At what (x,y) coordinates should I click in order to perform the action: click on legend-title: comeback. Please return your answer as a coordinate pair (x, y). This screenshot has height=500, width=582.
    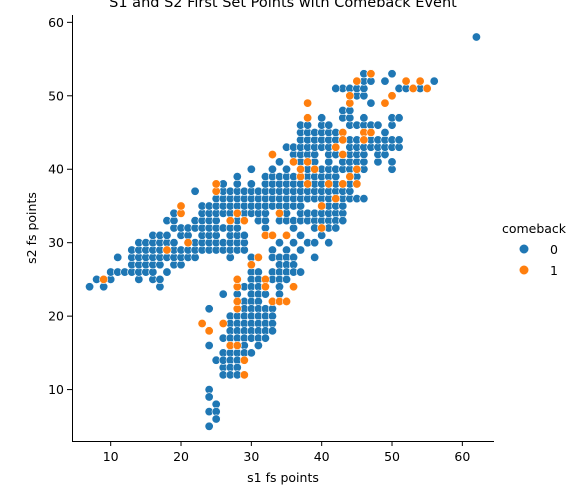
    Looking at the image, I should click on (534, 228).